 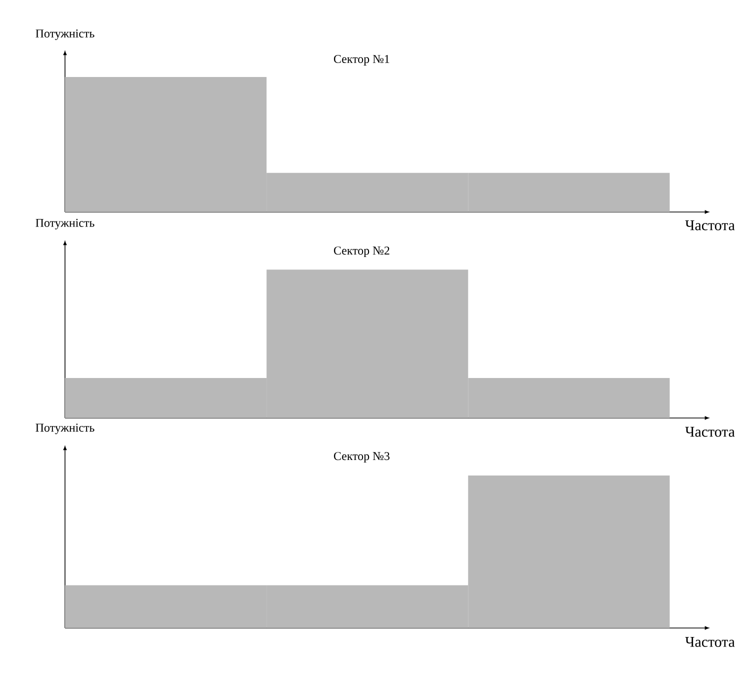 I want to click on chart-title: Сектор №2, so click(x=362, y=252).